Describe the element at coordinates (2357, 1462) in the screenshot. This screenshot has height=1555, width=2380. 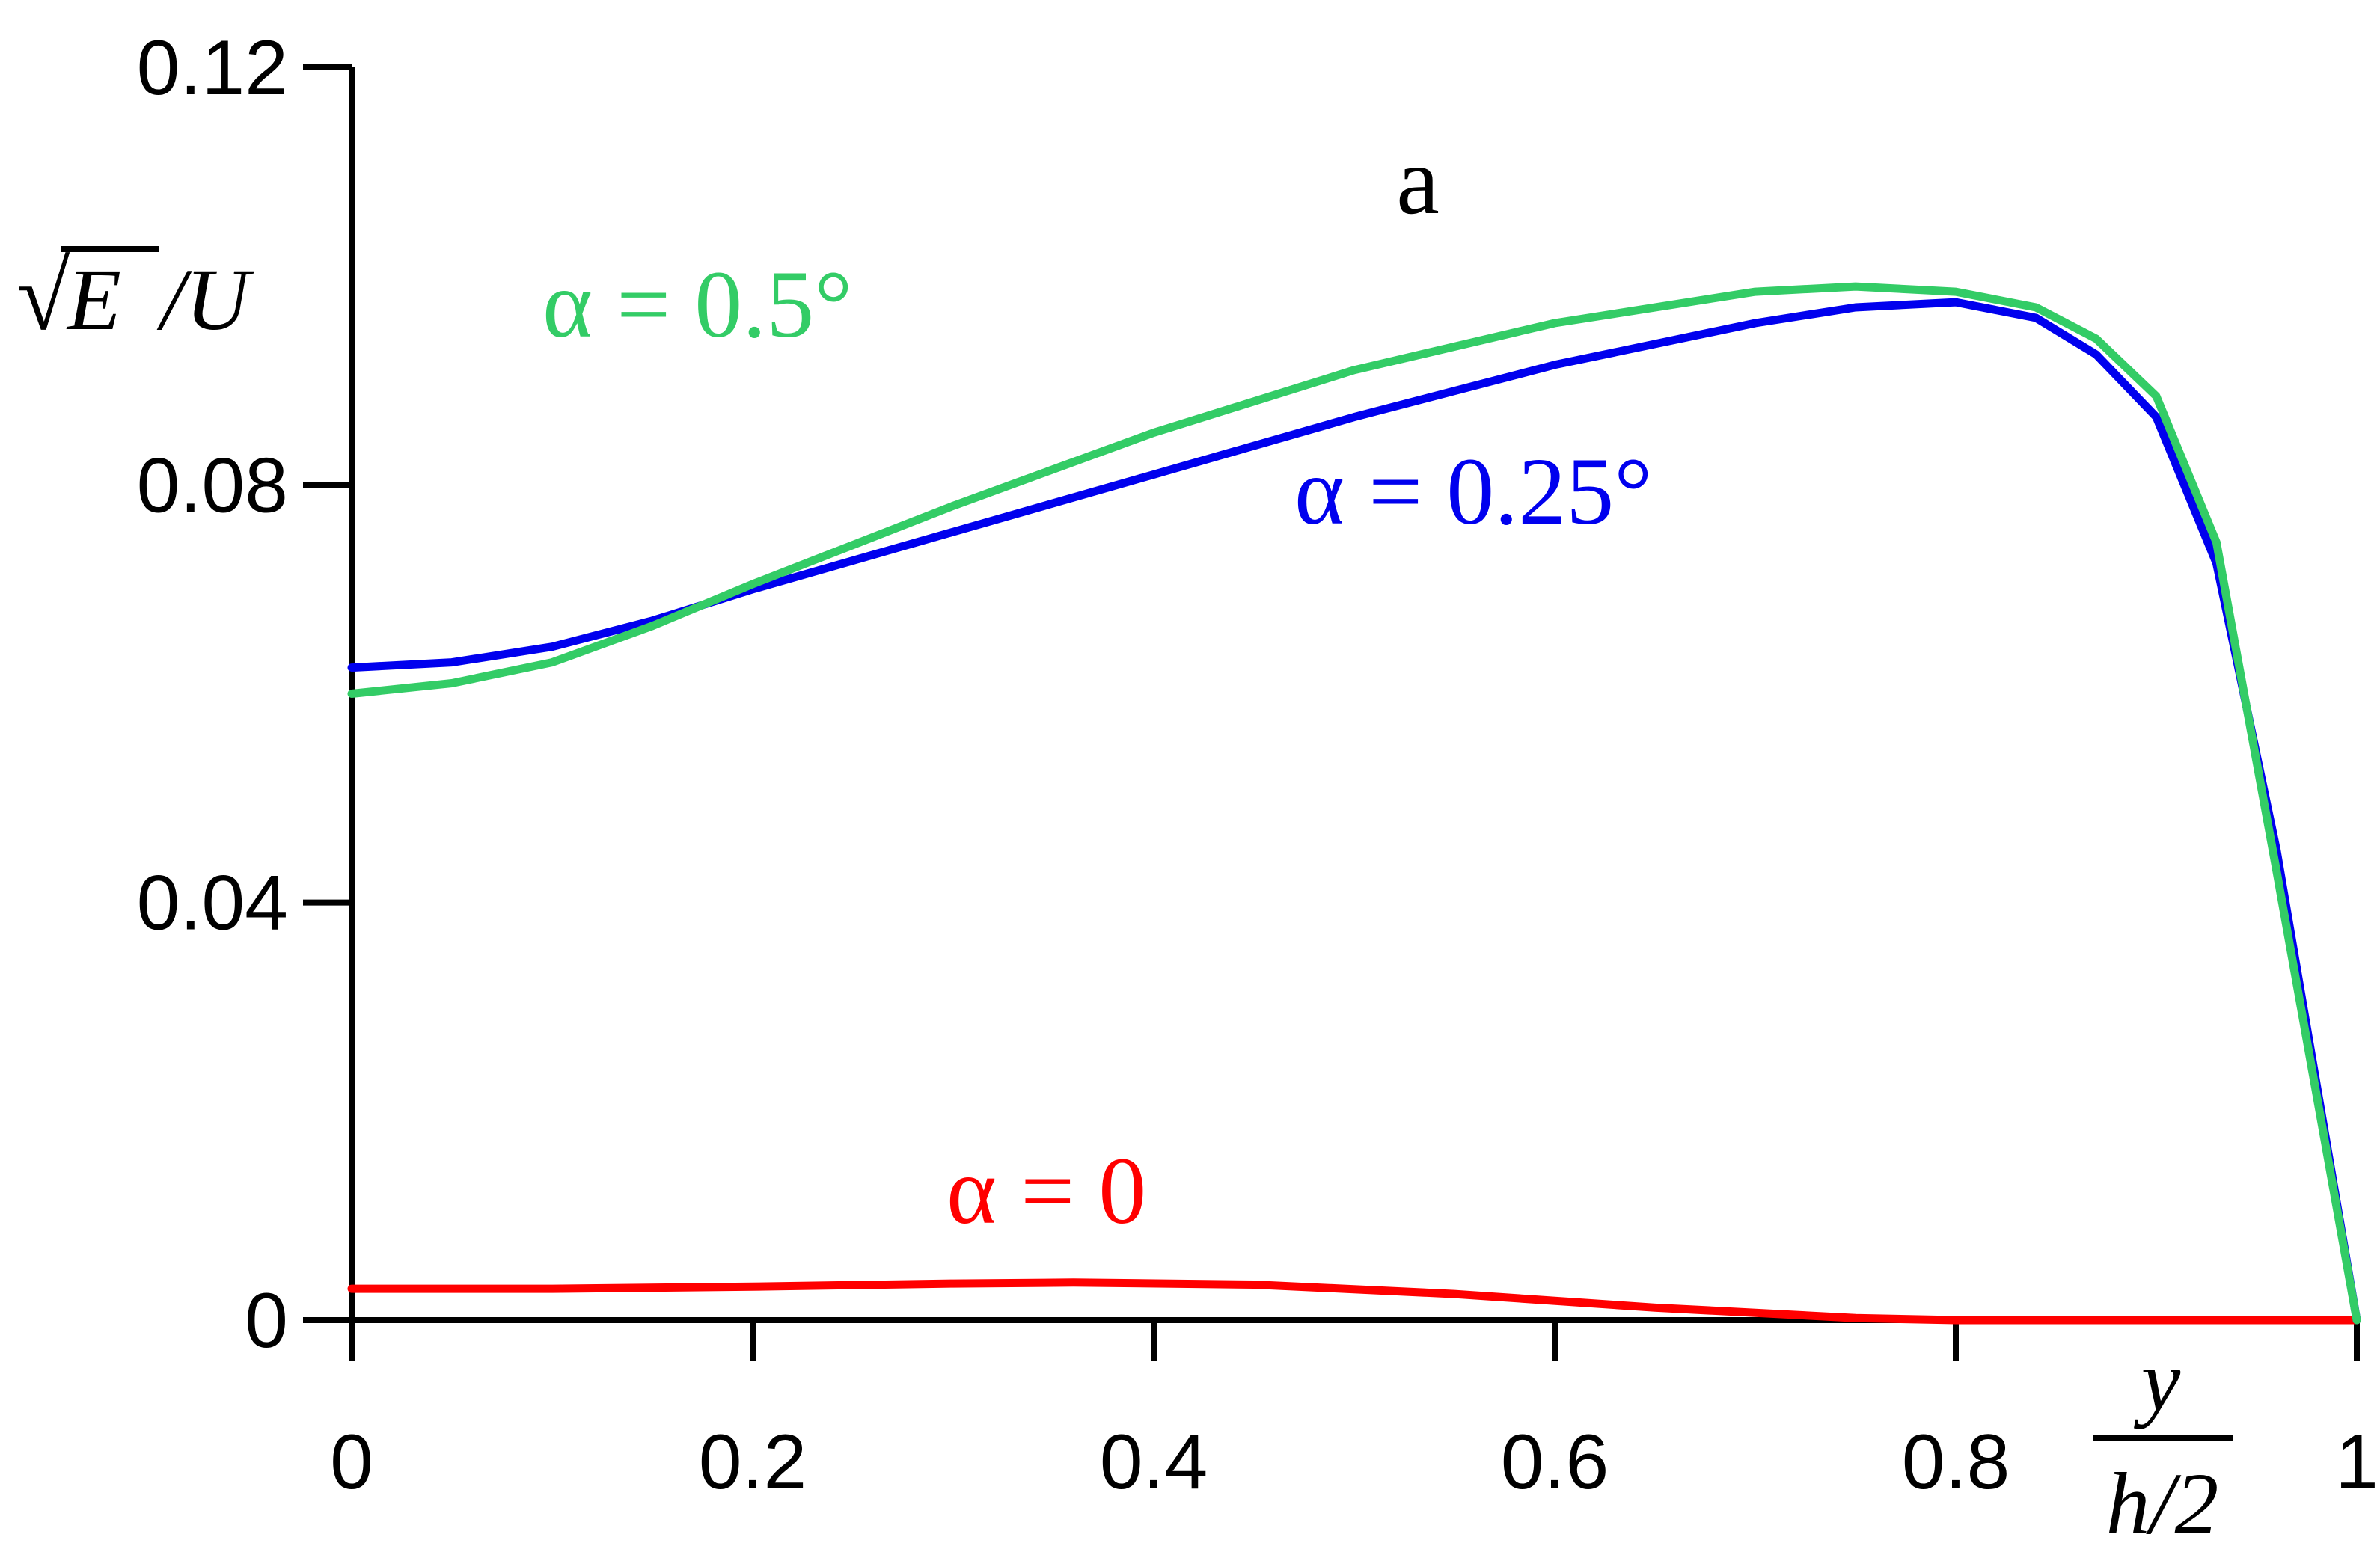
I see `x-tick-label: 1` at that location.